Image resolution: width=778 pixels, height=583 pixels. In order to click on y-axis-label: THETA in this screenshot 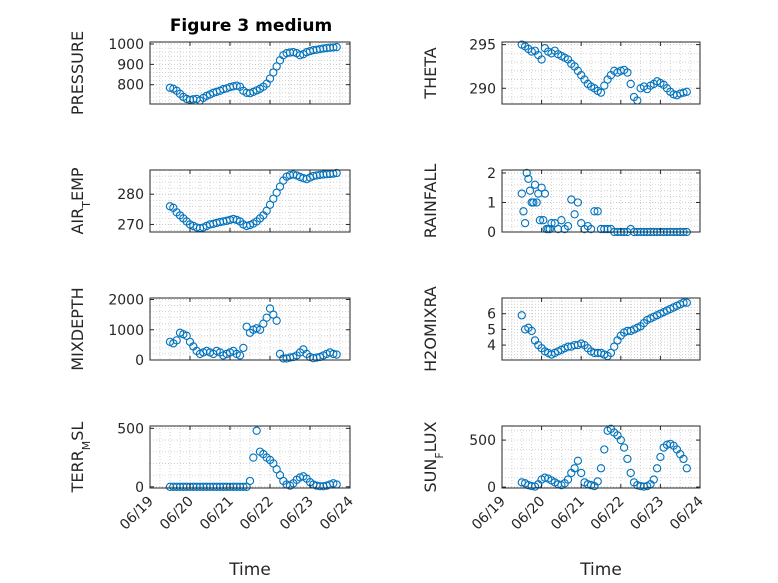, I will do `click(430, 73)`.